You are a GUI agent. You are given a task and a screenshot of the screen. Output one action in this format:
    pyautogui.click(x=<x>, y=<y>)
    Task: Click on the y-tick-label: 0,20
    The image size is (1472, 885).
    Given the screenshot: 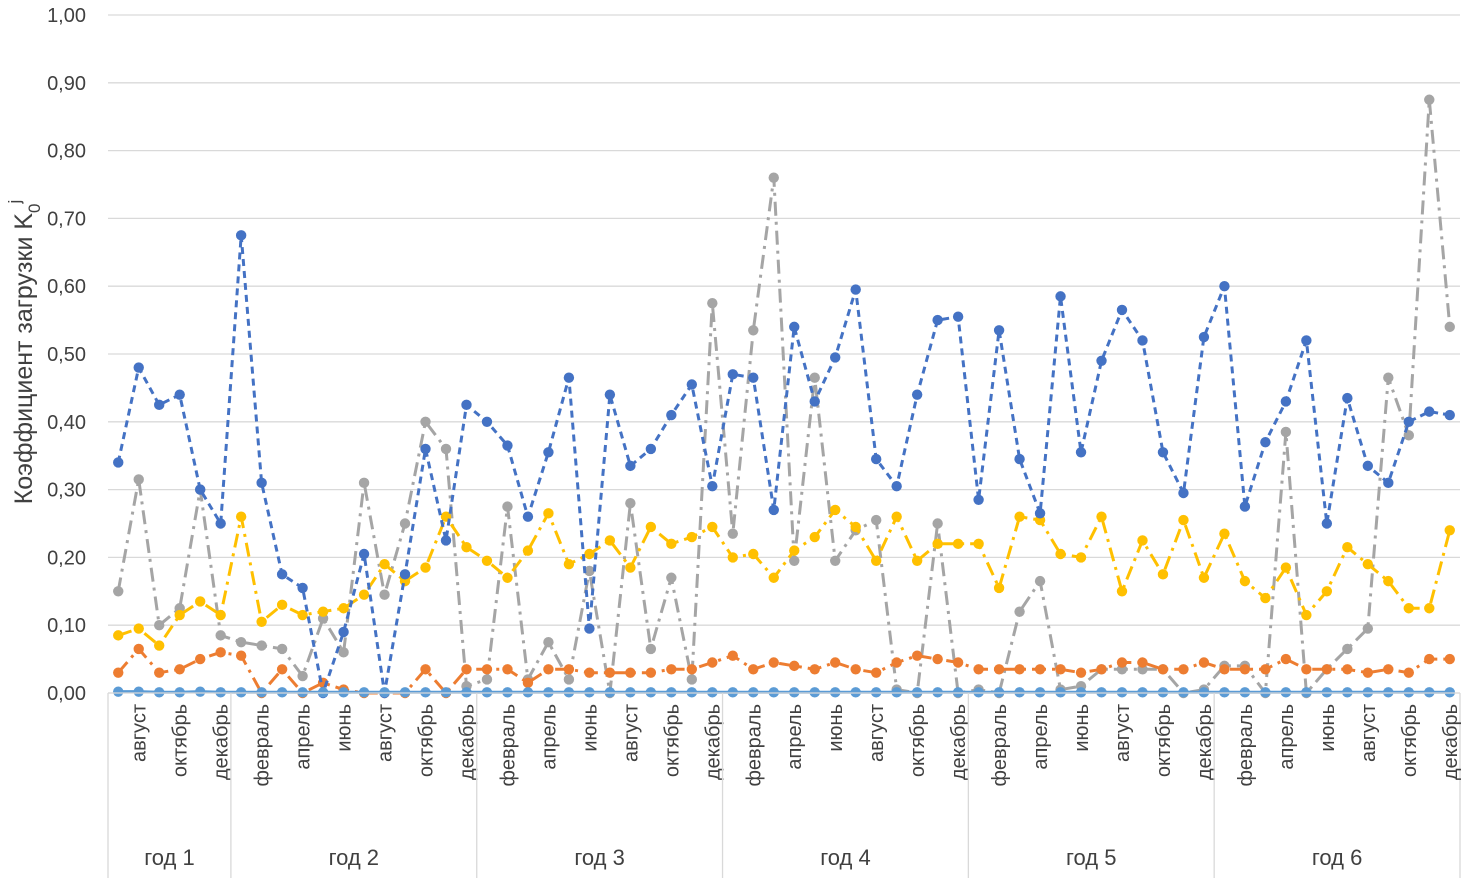 What is the action you would take?
    pyautogui.click(x=66, y=558)
    